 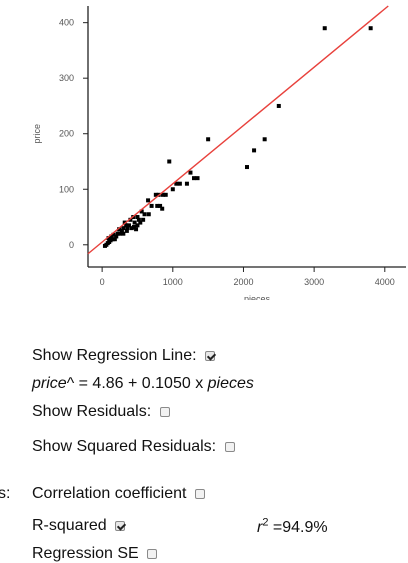 I want to click on show-residuals-row: Show Residuals:, so click(x=101, y=412).